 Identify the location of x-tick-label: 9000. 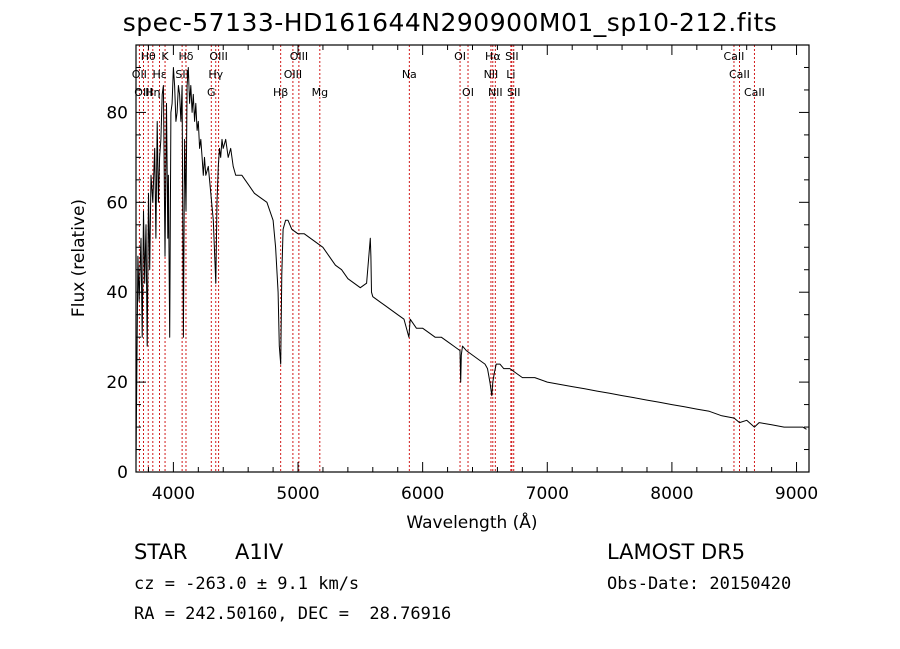
(796, 494).